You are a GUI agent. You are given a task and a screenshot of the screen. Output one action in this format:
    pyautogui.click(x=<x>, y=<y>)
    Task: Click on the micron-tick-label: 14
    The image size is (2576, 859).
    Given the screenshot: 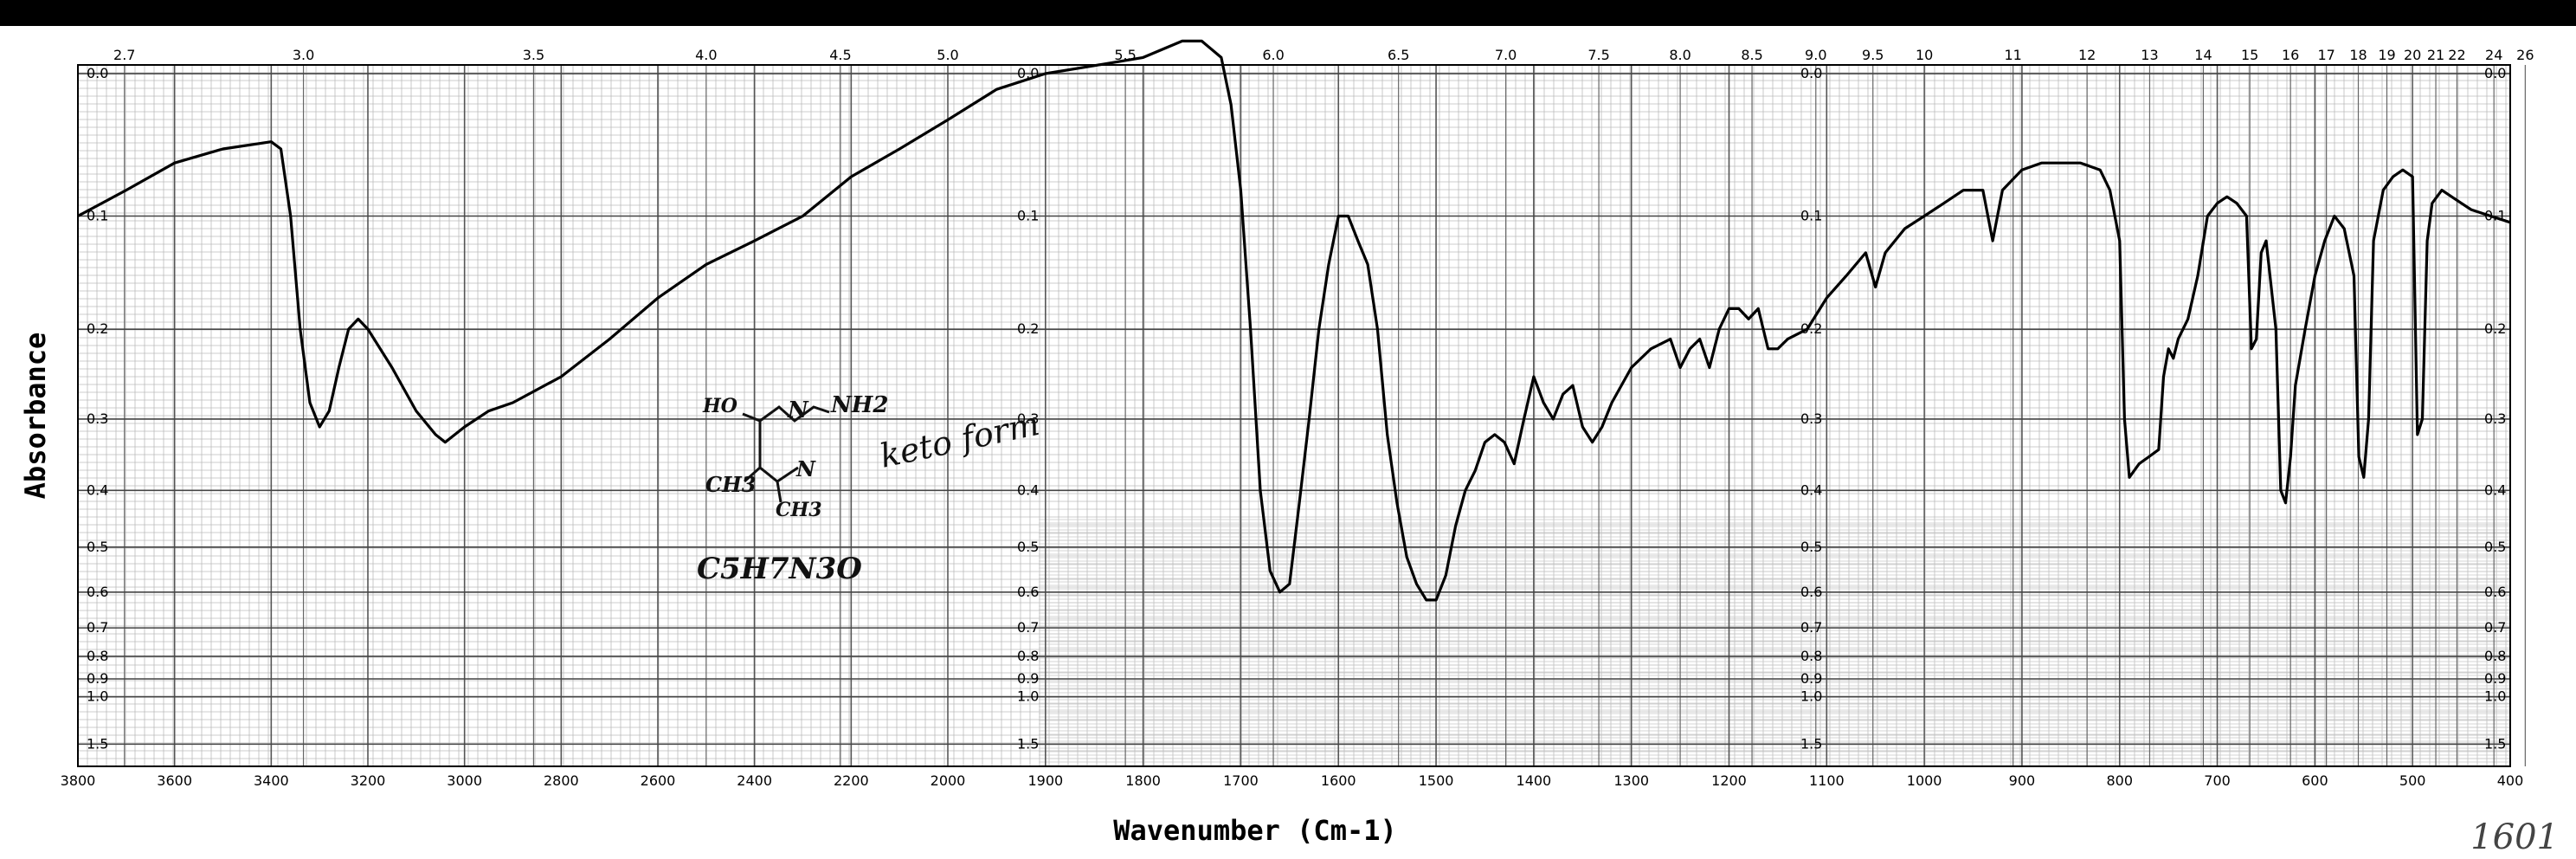 What is the action you would take?
    pyautogui.click(x=2203, y=55)
    